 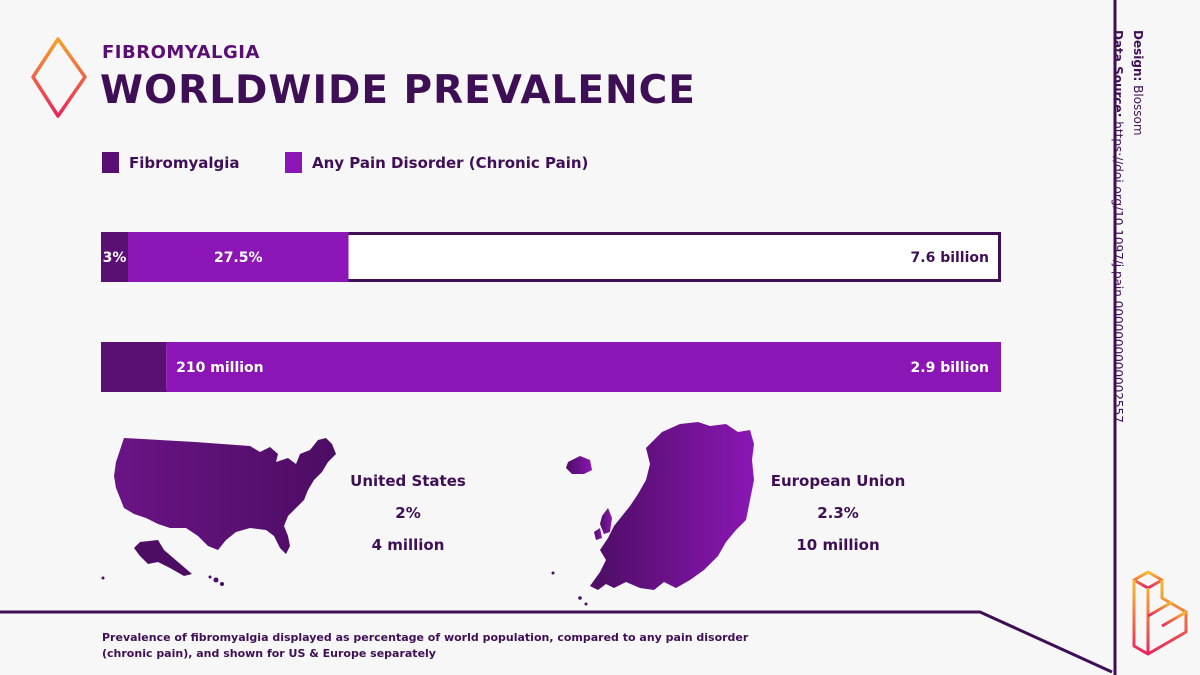 I want to click on legend-item-fibromyalgia: Fibromyalgia, so click(x=171, y=162).